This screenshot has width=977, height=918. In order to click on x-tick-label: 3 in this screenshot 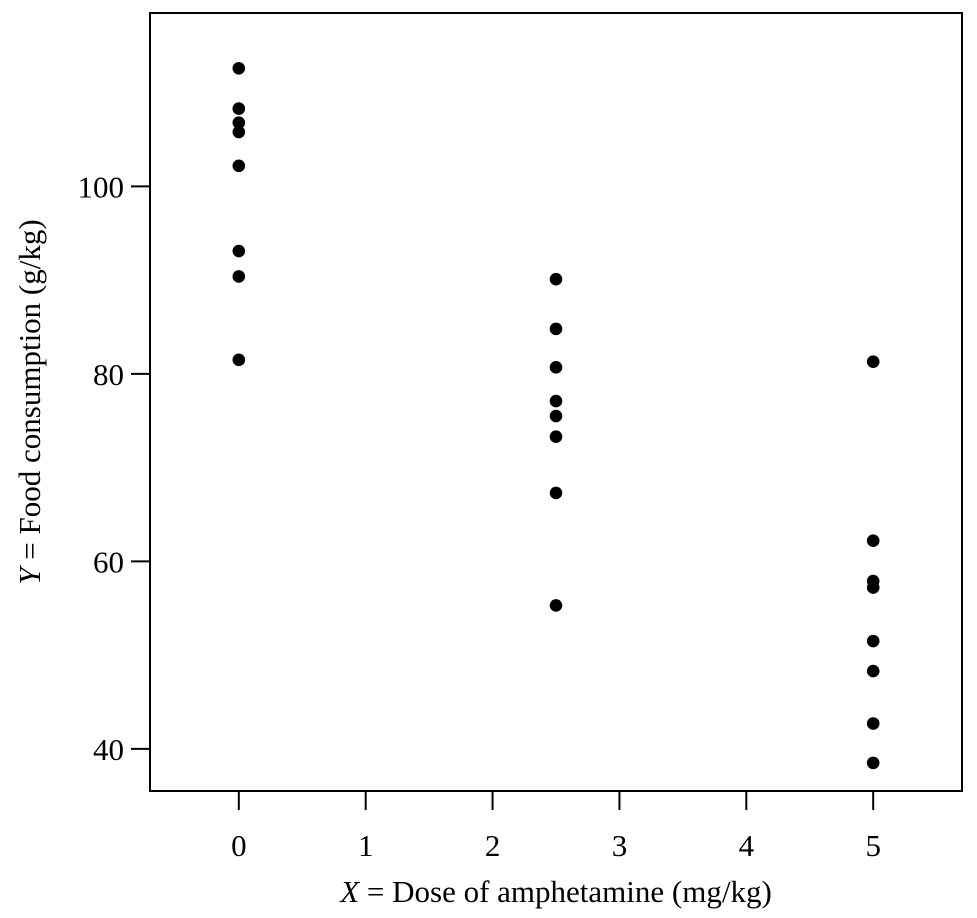, I will do `click(620, 845)`.